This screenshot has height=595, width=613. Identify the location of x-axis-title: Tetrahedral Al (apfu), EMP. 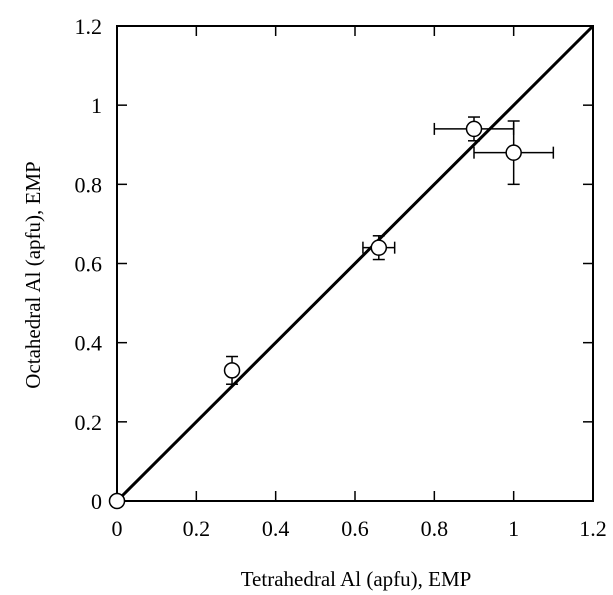
(356, 579).